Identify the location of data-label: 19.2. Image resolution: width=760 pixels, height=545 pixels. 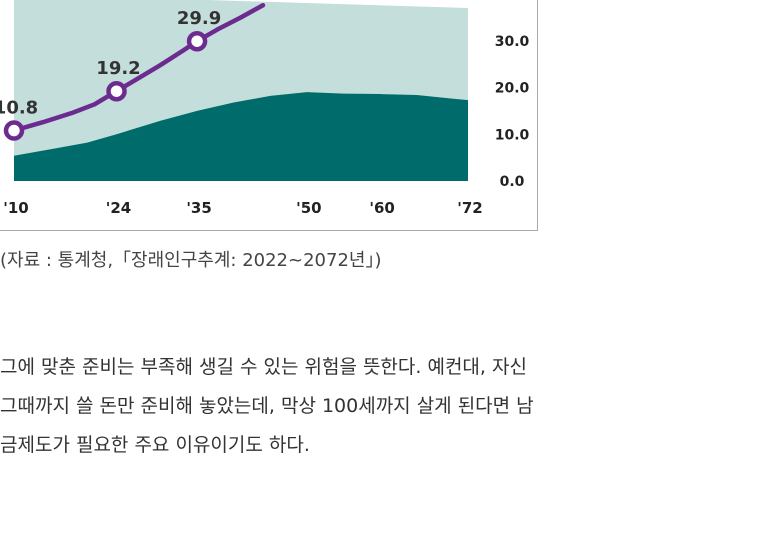
(118, 68).